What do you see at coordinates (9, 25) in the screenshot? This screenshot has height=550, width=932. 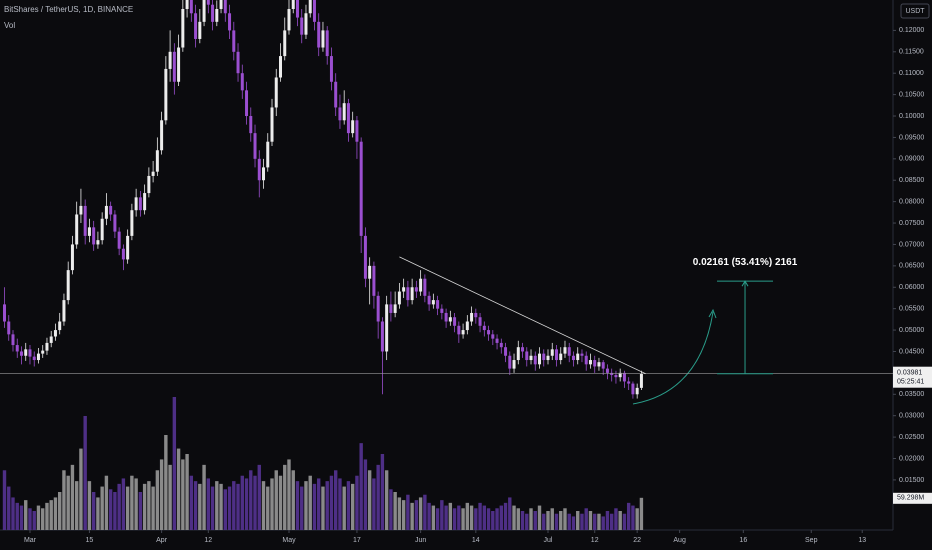 I see `volume-title: Vol` at bounding box center [9, 25].